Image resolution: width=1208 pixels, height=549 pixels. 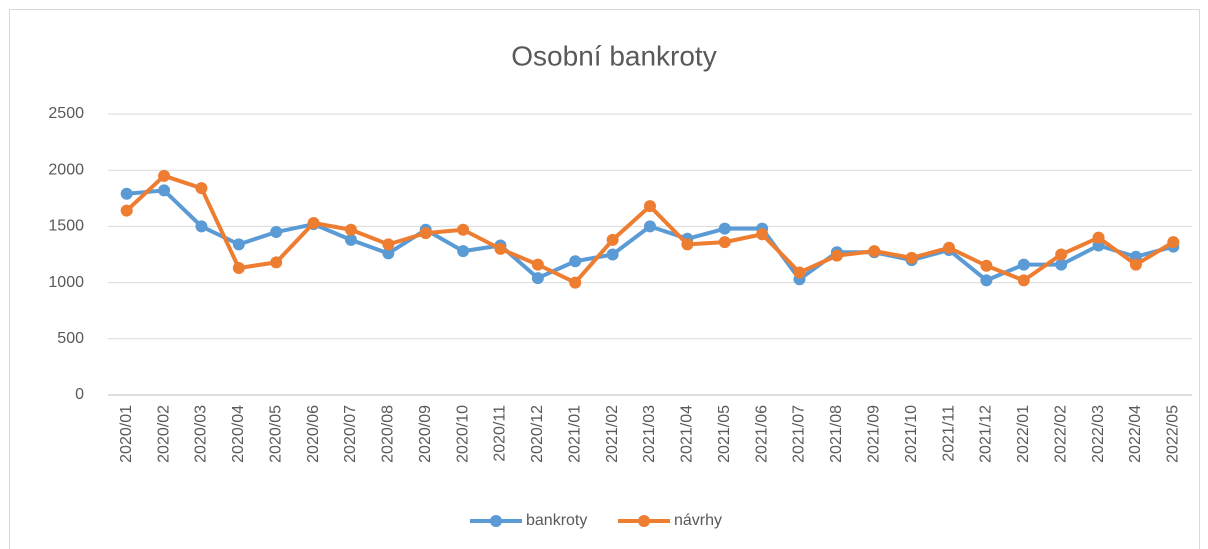 I want to click on x-tick-label: 2021/02, so click(x=612, y=434).